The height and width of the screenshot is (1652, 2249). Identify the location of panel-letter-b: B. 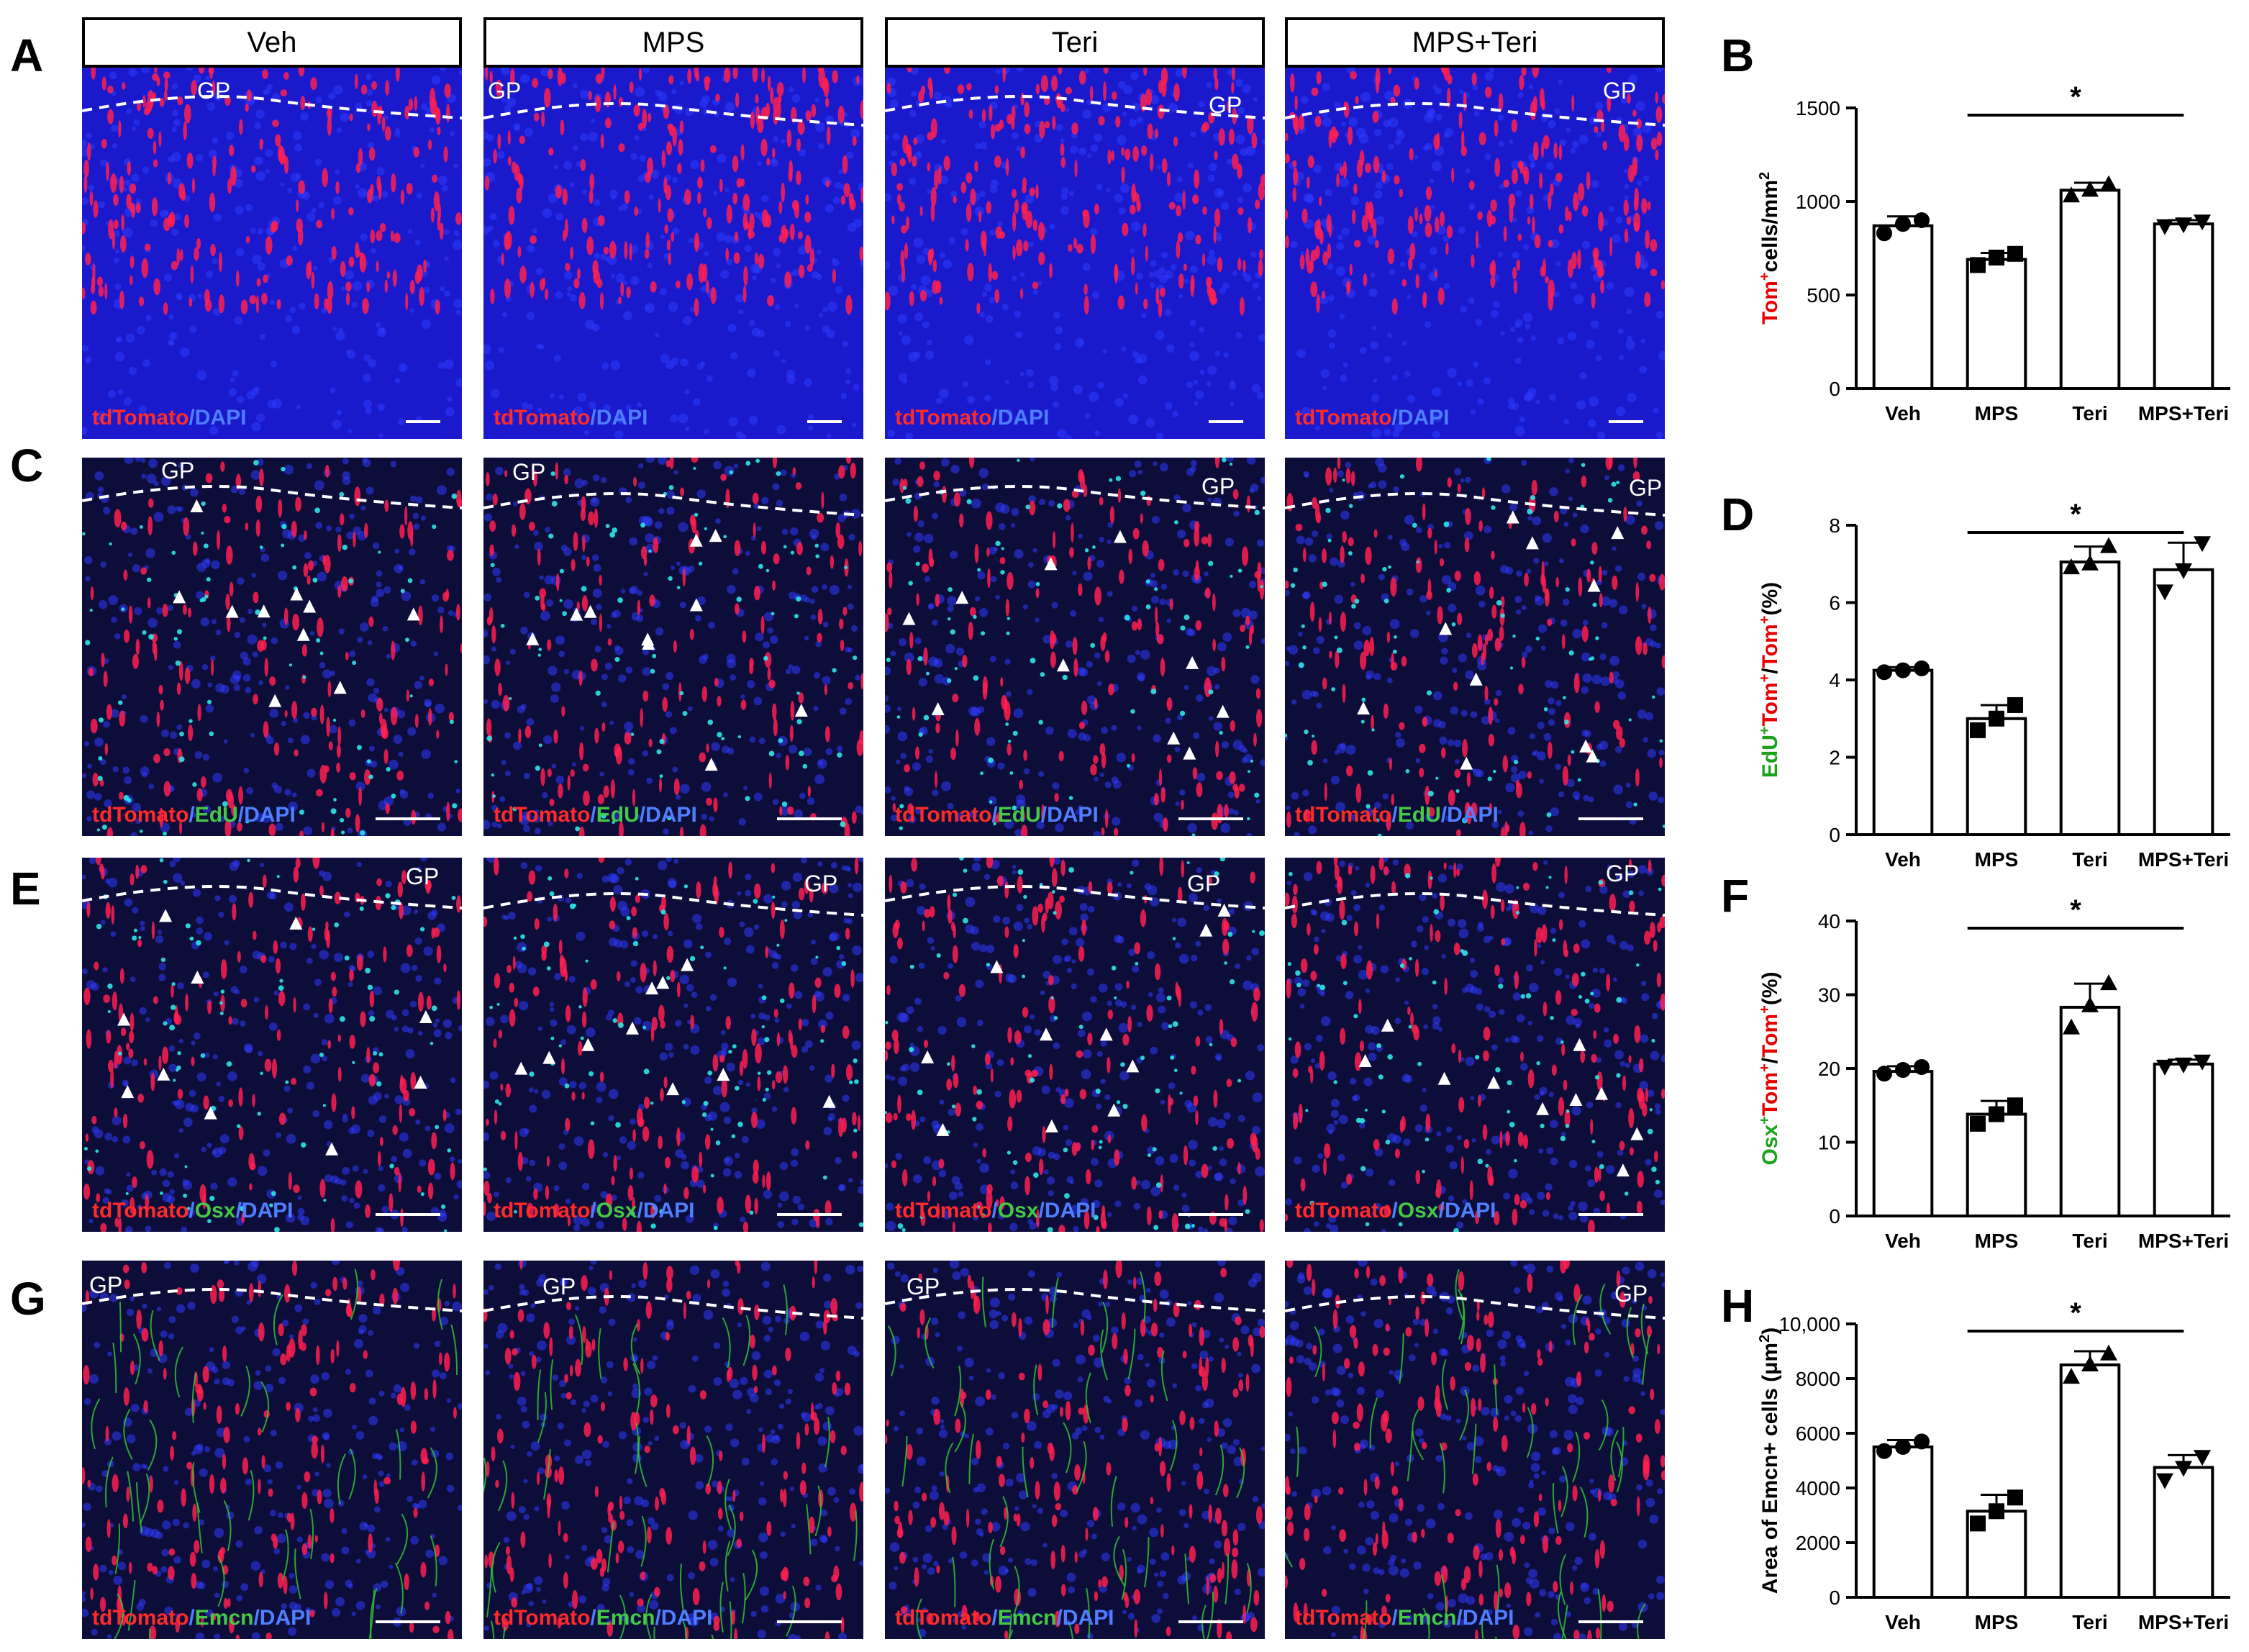
(1738, 55).